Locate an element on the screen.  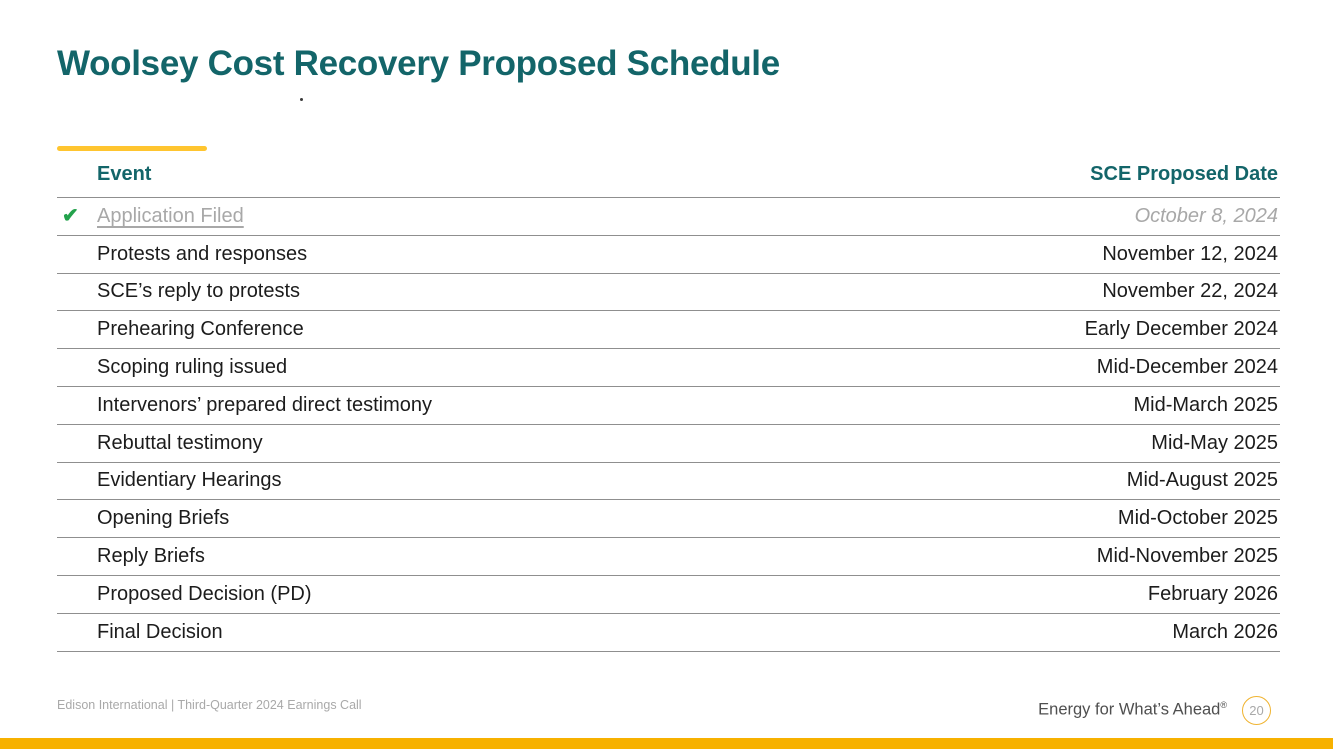
event-cell: Scoping ruling issued is located at coordinates (192, 367).